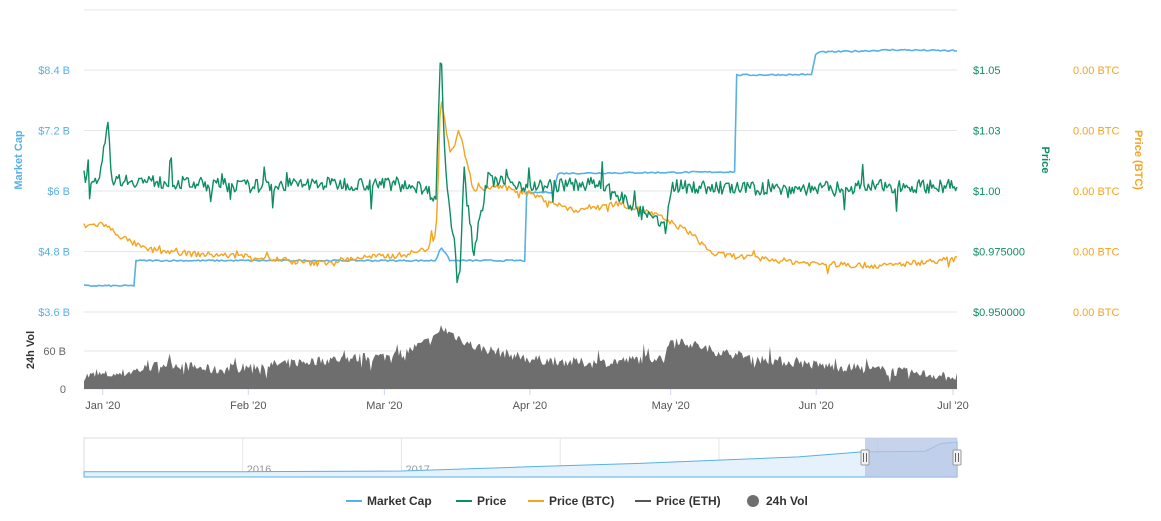 The width and height of the screenshot is (1161, 521). What do you see at coordinates (987, 71) in the screenshot?
I see `price-tick-label: $1.05` at bounding box center [987, 71].